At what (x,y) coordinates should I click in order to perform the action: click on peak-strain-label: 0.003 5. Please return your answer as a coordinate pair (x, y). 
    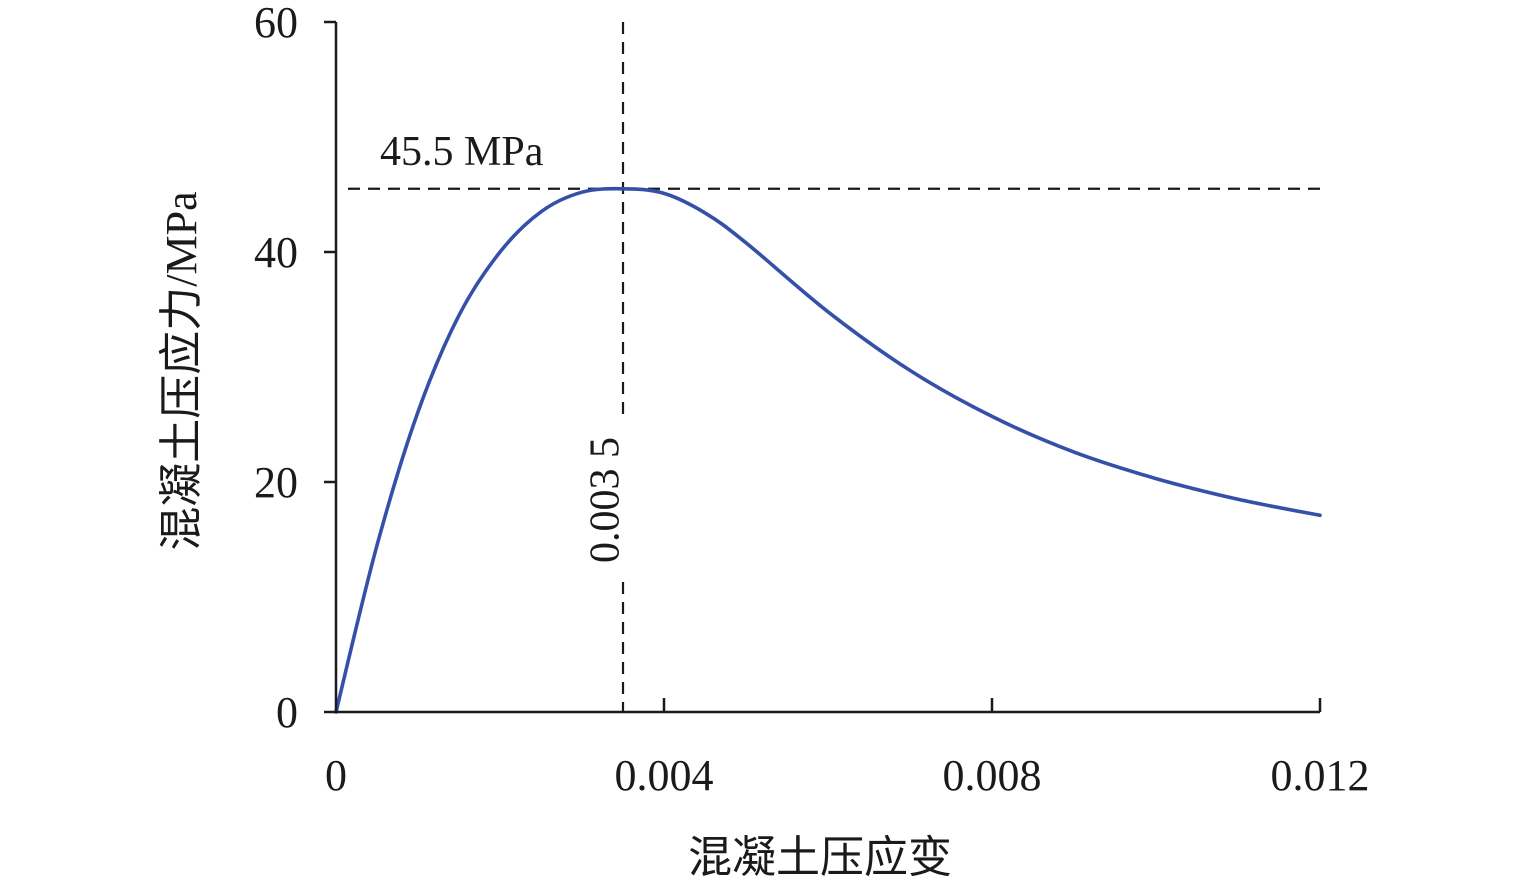
    Looking at the image, I should click on (606, 500).